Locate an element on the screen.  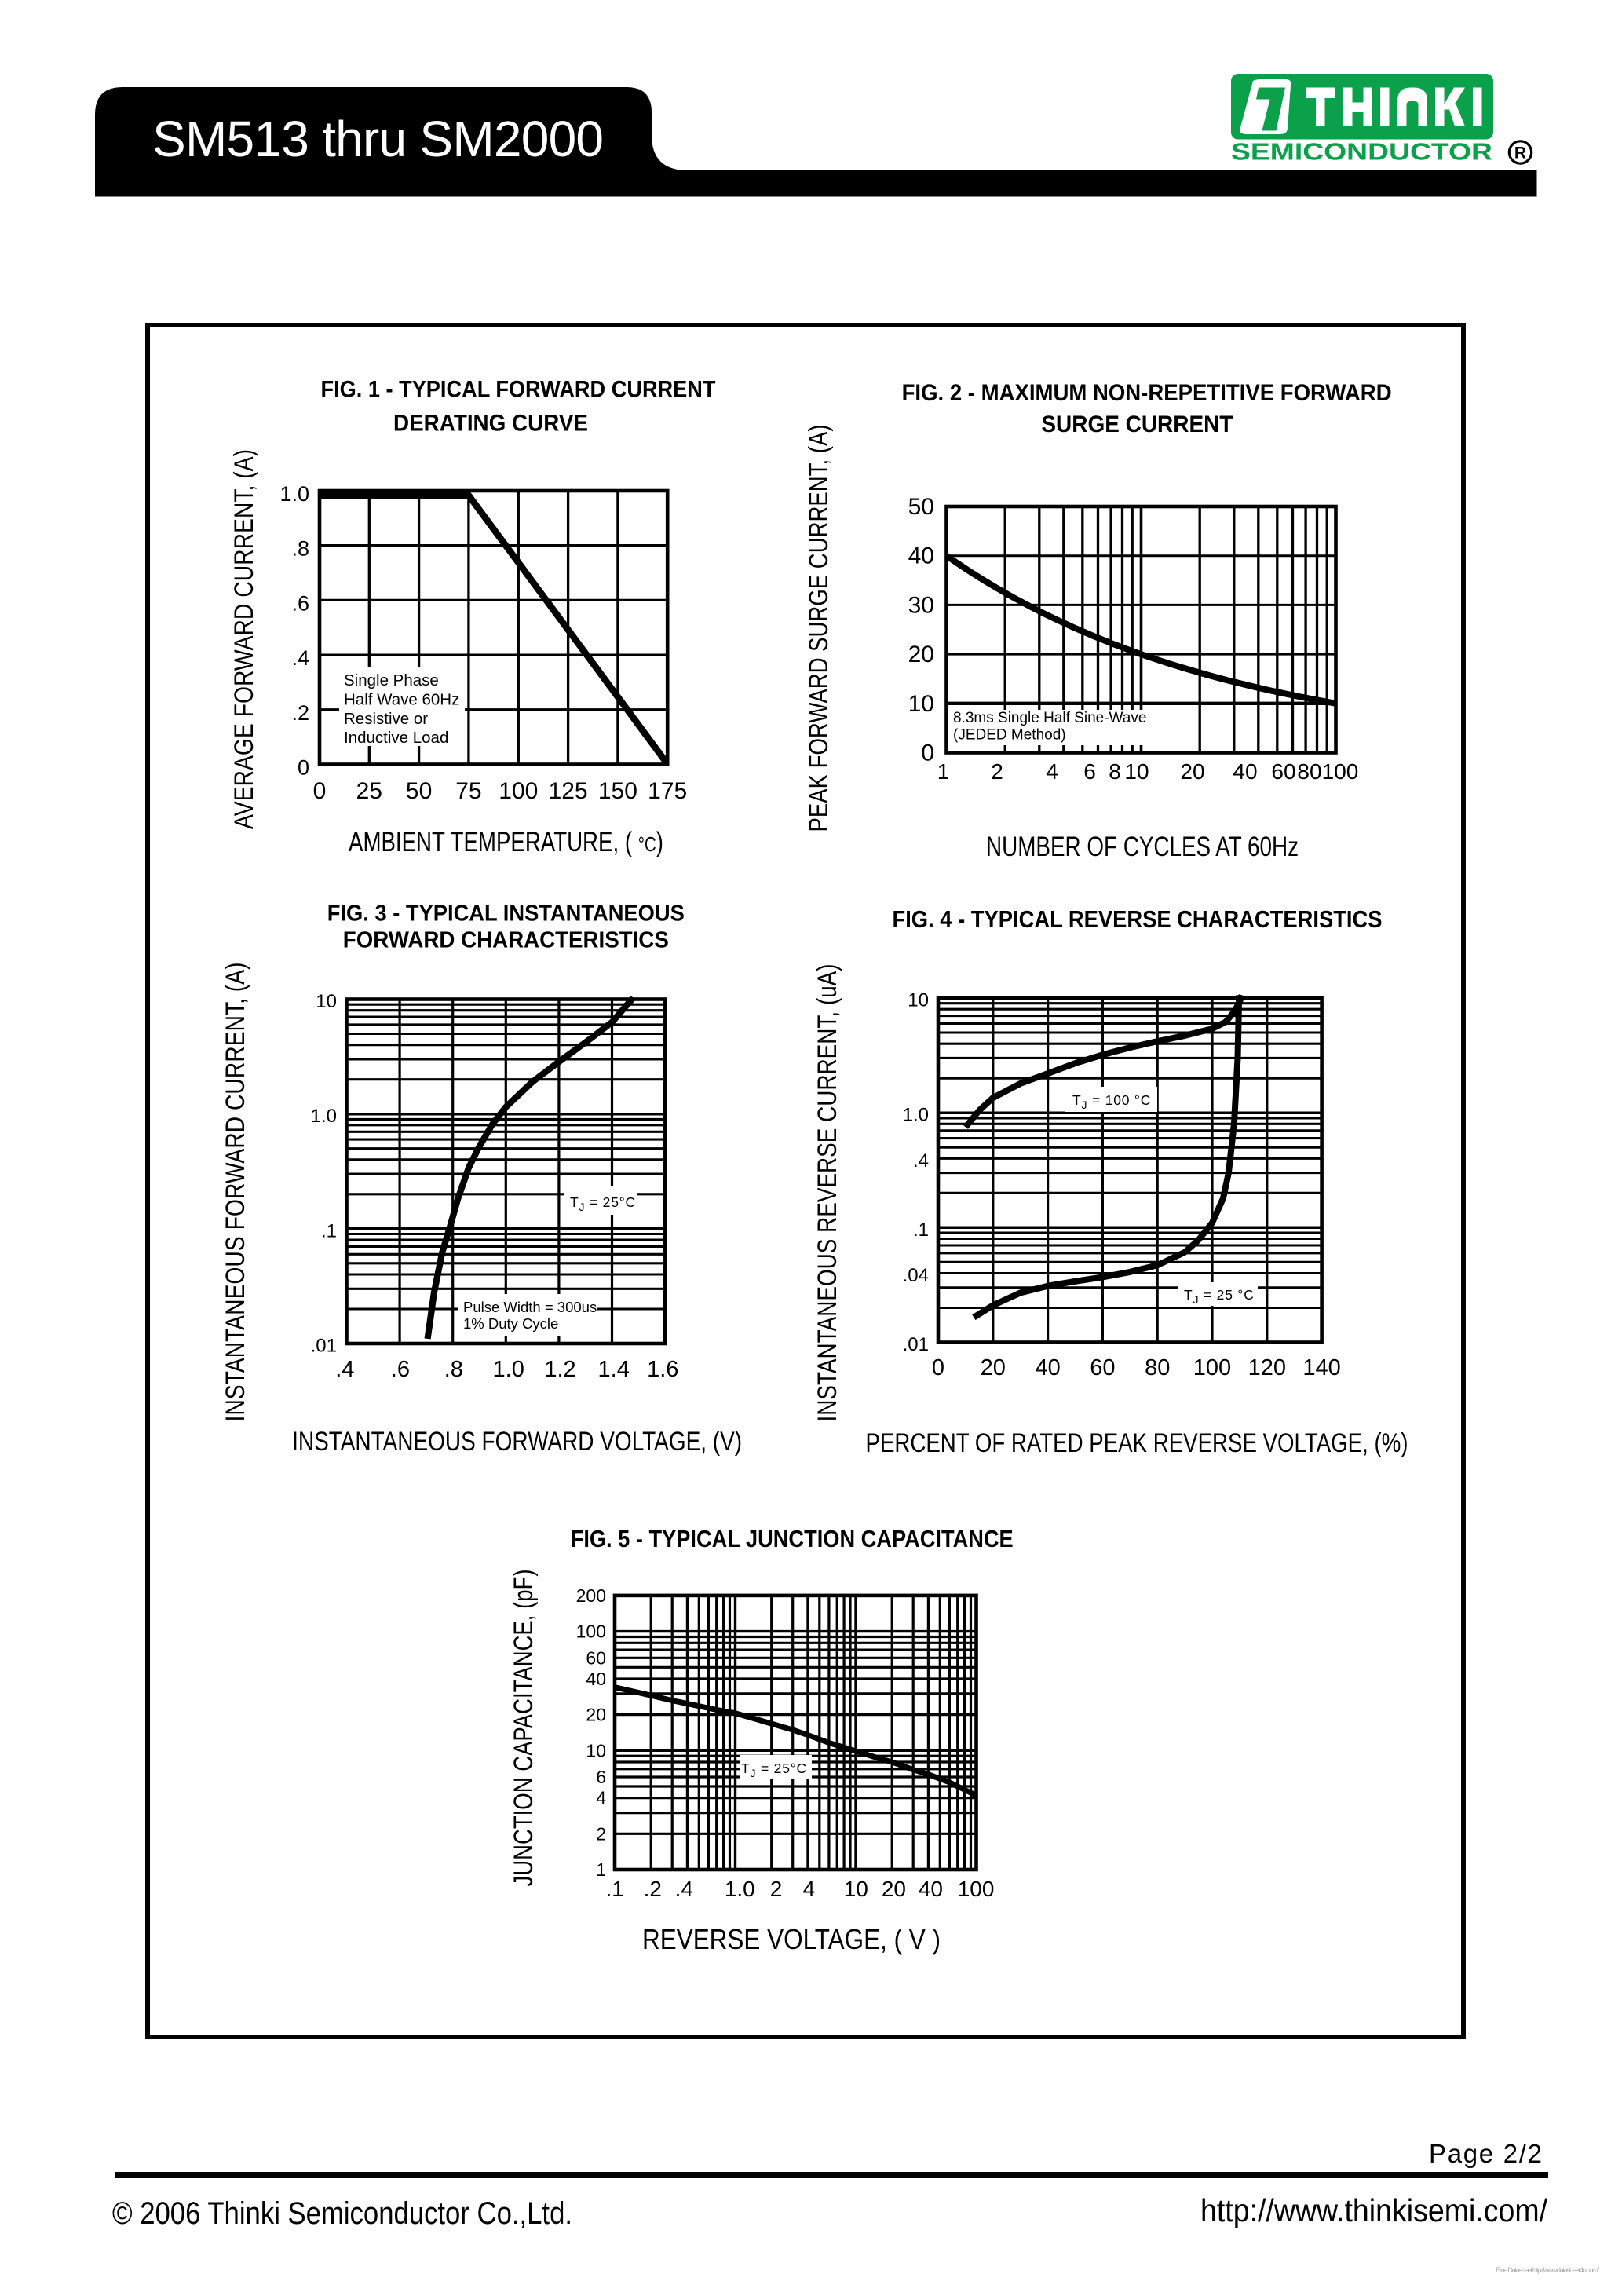
svg-text: NUMBER OF CYCLES AT 60Hz is located at coordinates (1142, 847).